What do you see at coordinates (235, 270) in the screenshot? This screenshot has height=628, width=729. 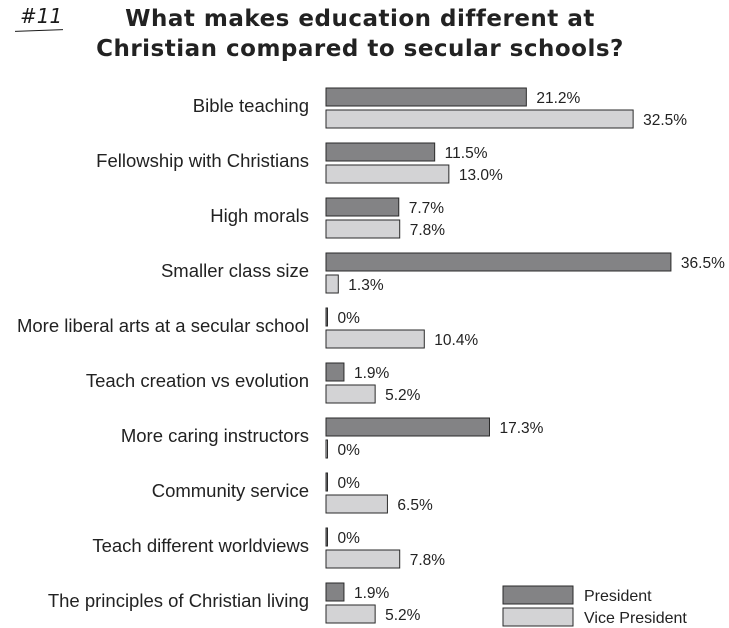 I see `category-label: Smaller class size` at bounding box center [235, 270].